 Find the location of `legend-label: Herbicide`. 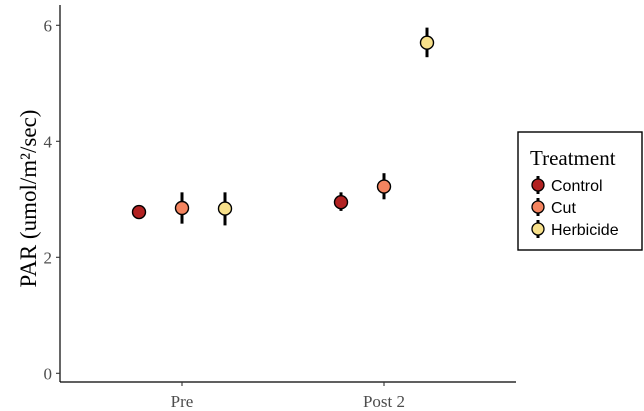

legend-label: Herbicide is located at coordinates (585, 230).